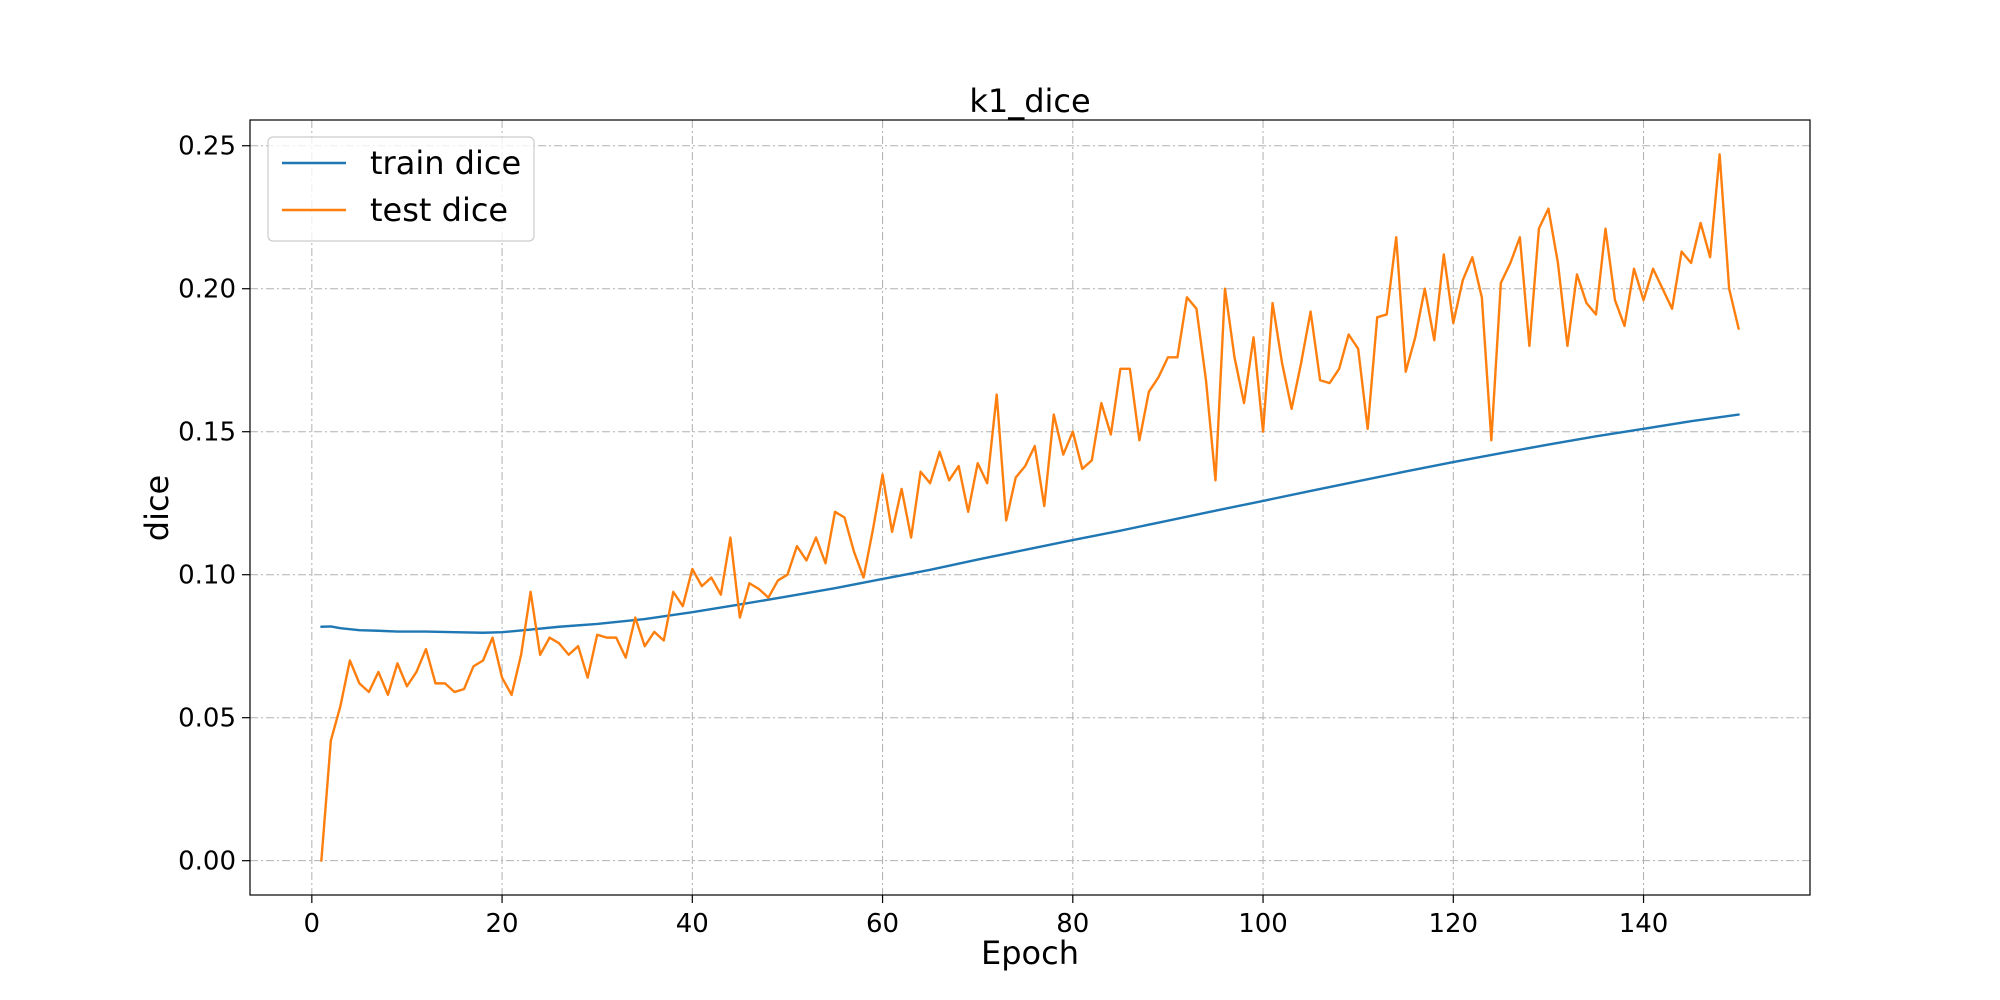  What do you see at coordinates (207, 576) in the screenshot?
I see `y-tick-label: 0.10` at bounding box center [207, 576].